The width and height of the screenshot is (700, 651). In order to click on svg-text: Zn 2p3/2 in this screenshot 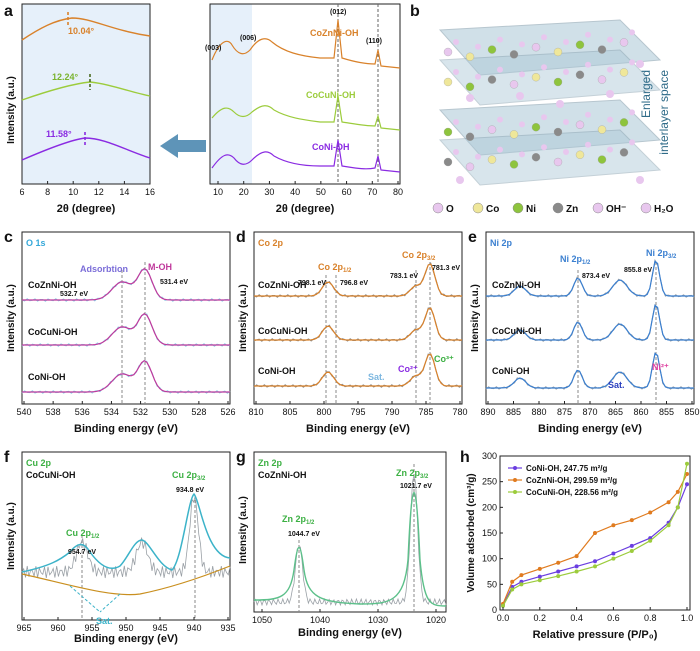, I will do `click(412, 474)`.